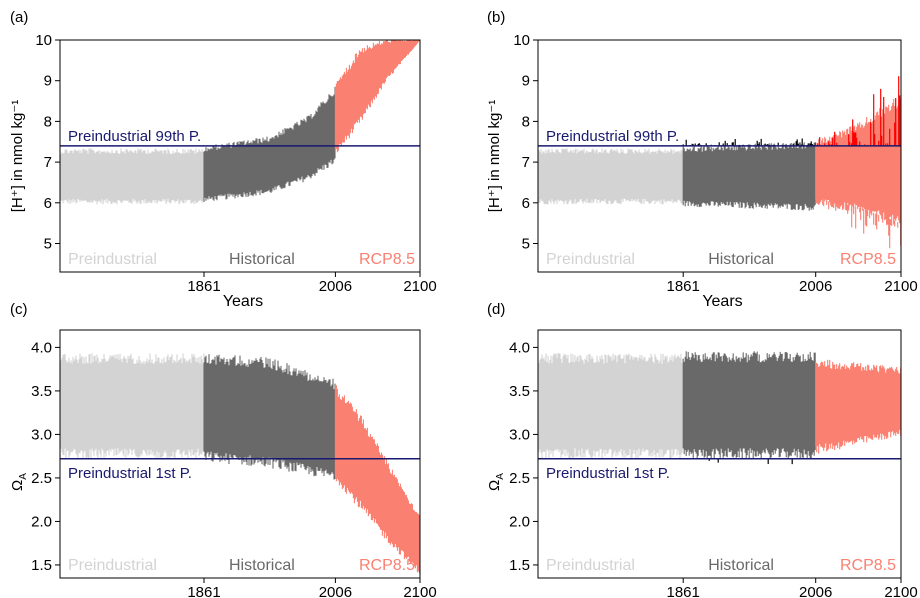 The image size is (920, 598). What do you see at coordinates (858, 223) in the screenshot?
I see `series-rcp85-tail` at bounding box center [858, 223].